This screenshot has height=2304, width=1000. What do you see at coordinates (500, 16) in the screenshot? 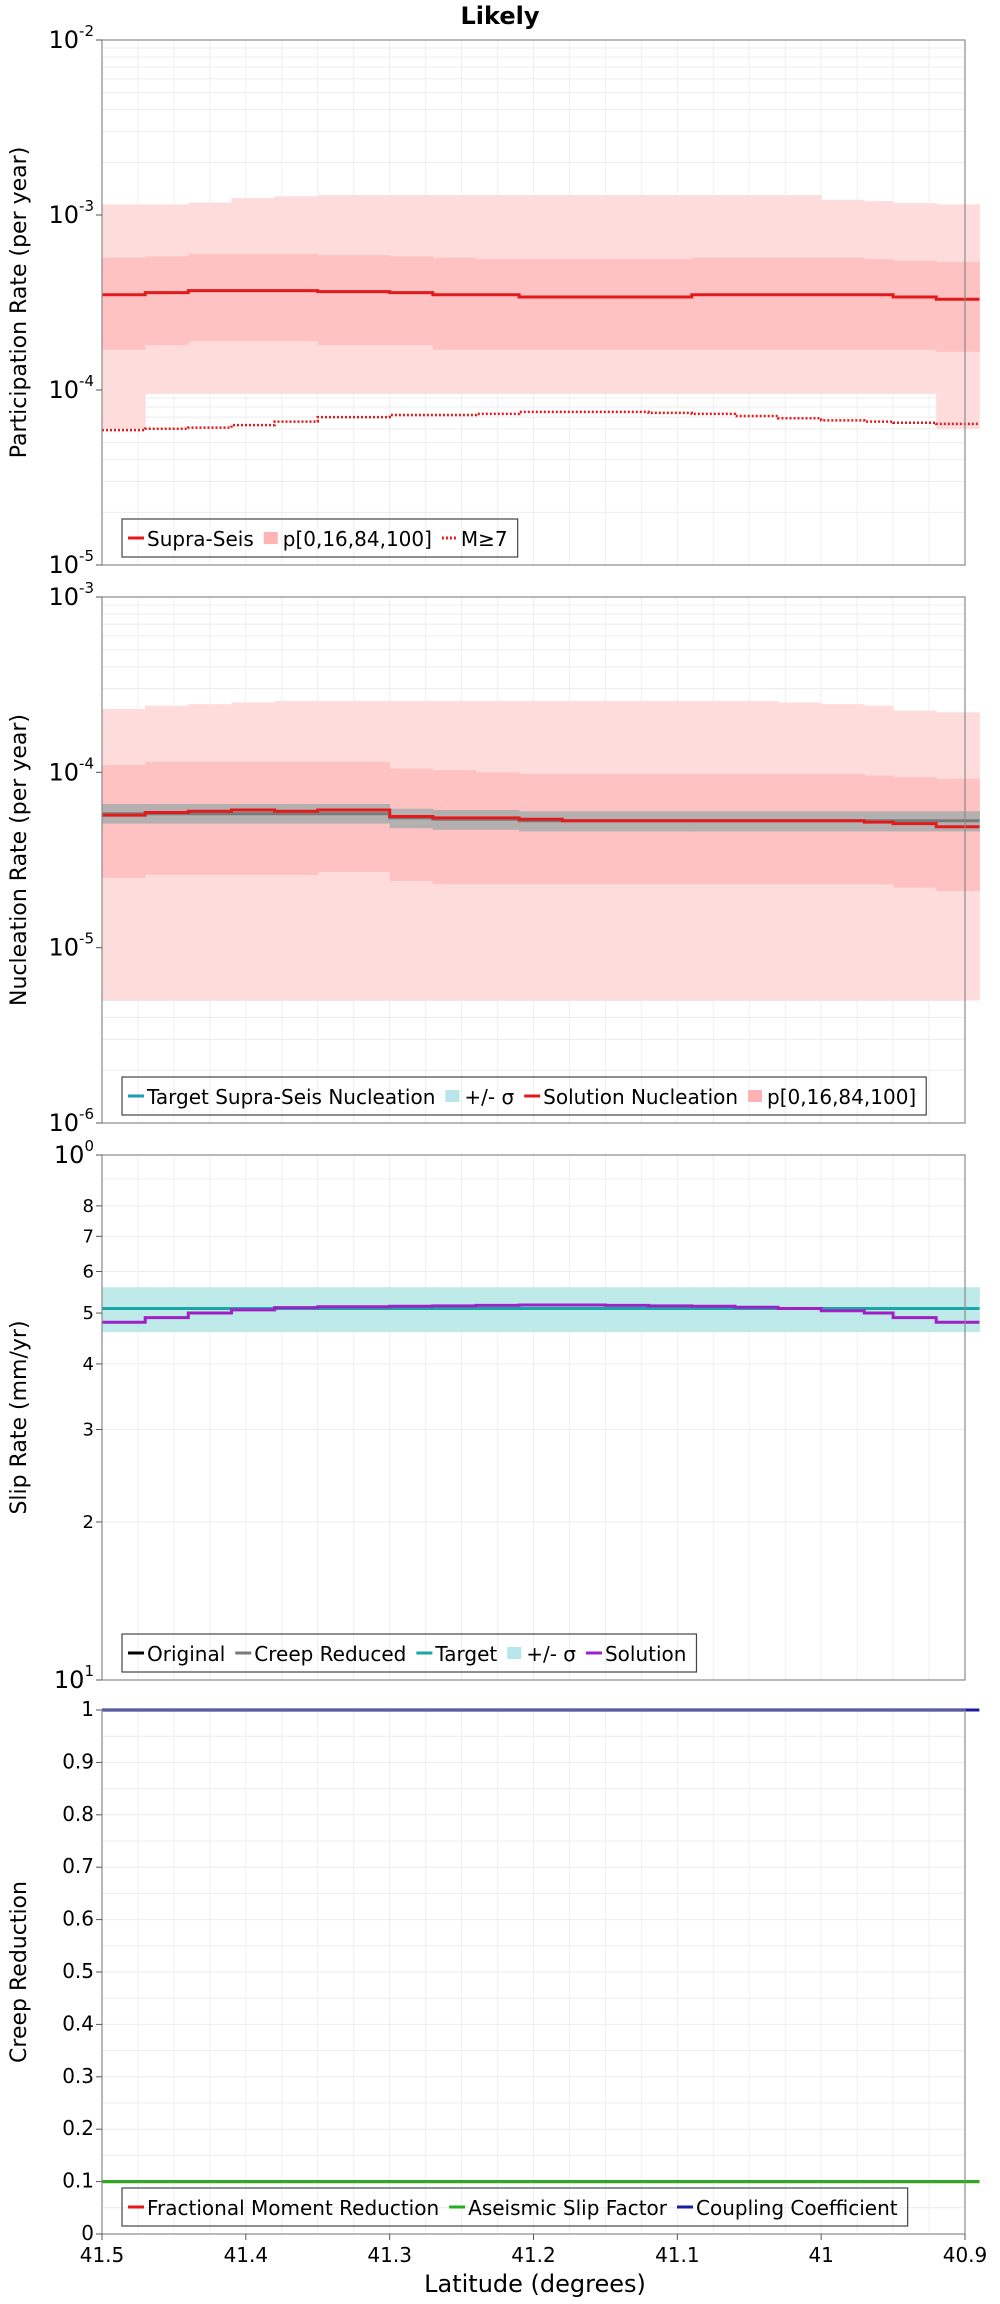
I see `chart-title: Likely` at bounding box center [500, 16].